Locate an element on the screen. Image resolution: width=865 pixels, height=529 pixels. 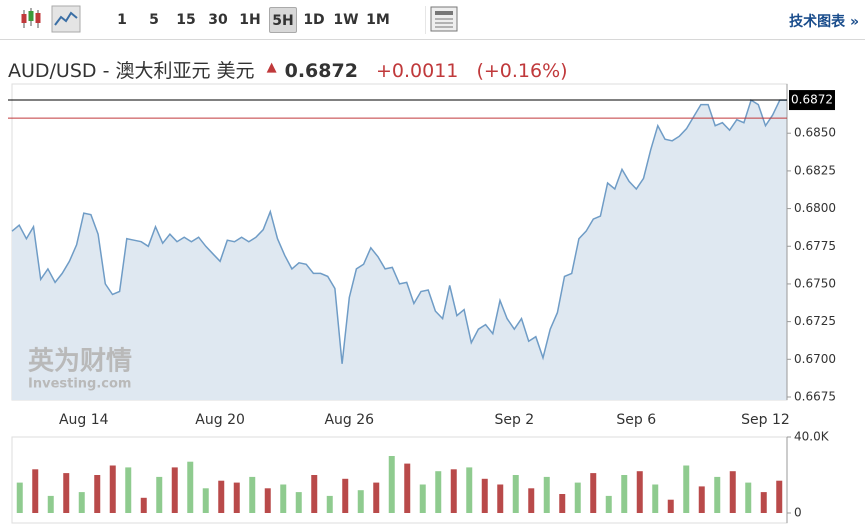
price: 0.6872 is located at coordinates (321, 71).